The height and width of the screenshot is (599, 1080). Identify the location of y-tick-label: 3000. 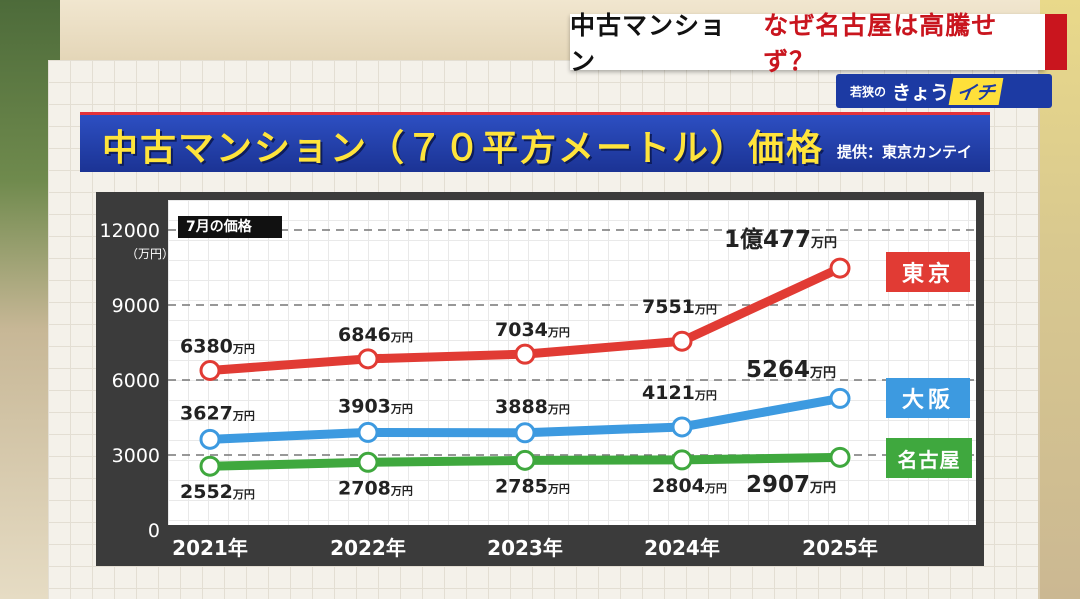
(136, 456).